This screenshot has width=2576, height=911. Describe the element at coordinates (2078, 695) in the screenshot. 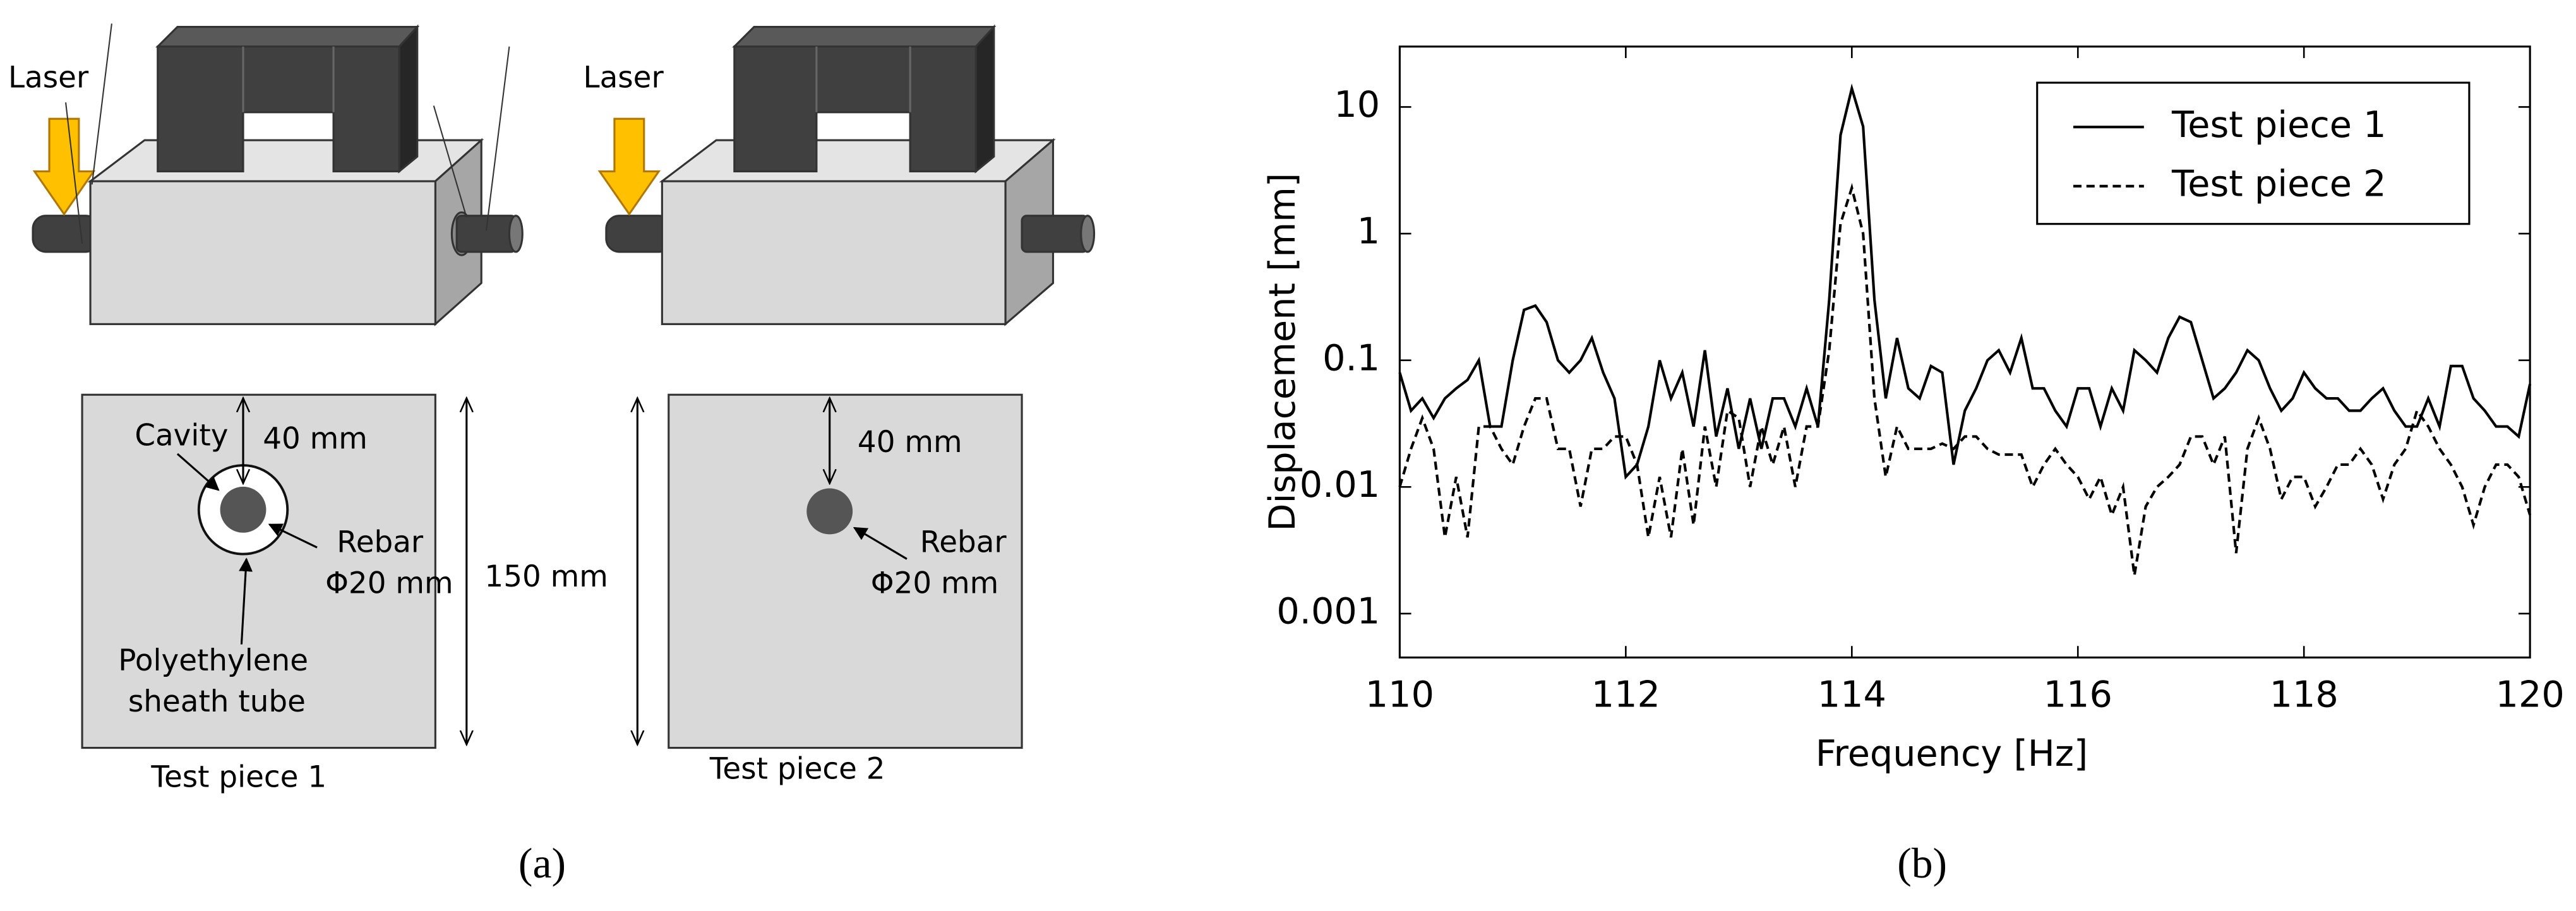

I see `x-tick-label: 116` at that location.